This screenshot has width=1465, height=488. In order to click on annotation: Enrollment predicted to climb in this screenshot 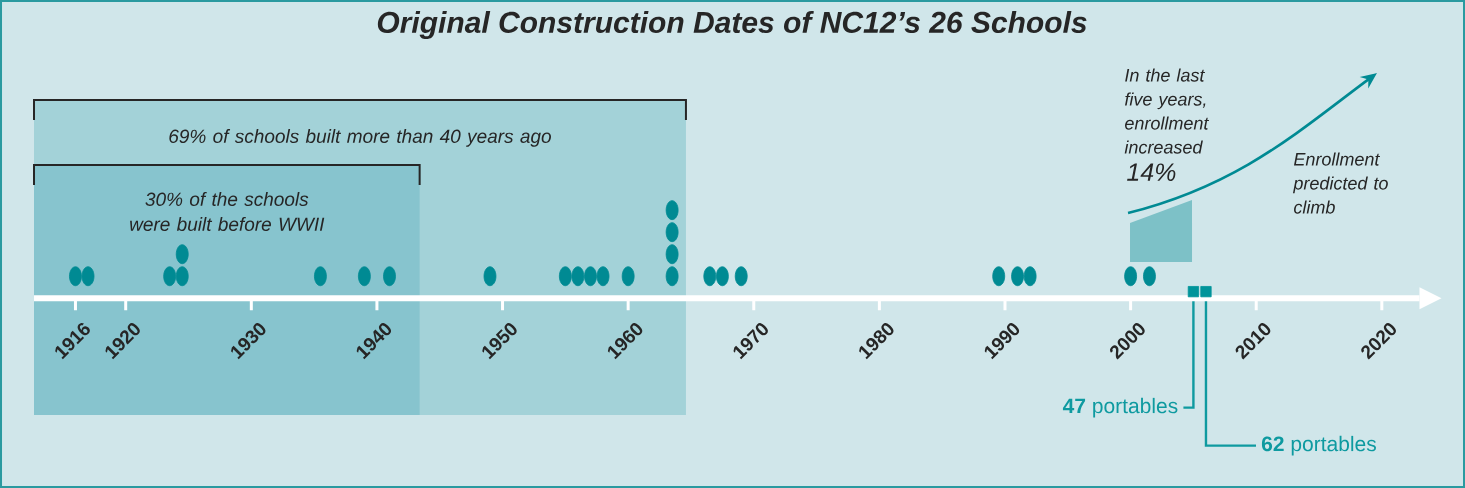, I will do `click(1340, 183)`.